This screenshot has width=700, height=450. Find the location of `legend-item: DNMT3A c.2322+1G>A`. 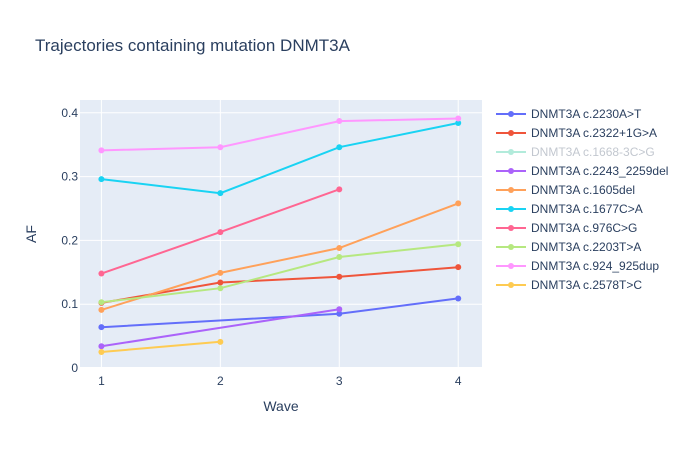

legend-item: DNMT3A c.2322+1G>A is located at coordinates (576, 133).